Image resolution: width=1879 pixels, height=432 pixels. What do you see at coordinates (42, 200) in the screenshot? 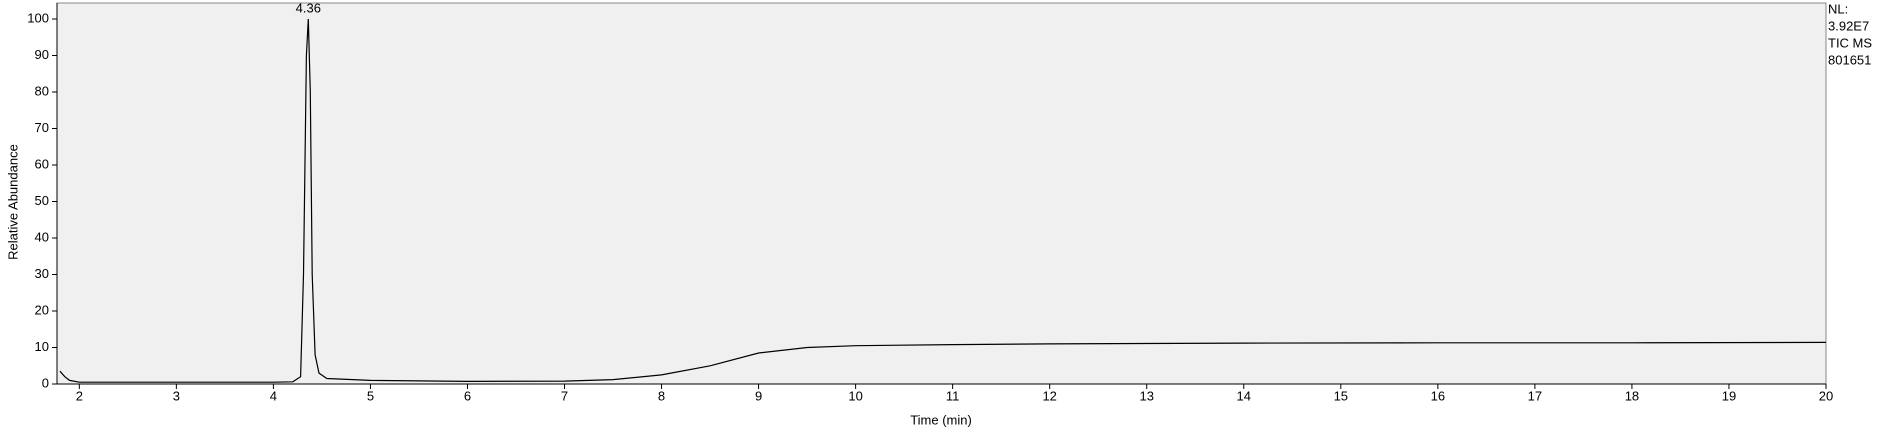
I see `y-tick-label: 50` at bounding box center [42, 200].